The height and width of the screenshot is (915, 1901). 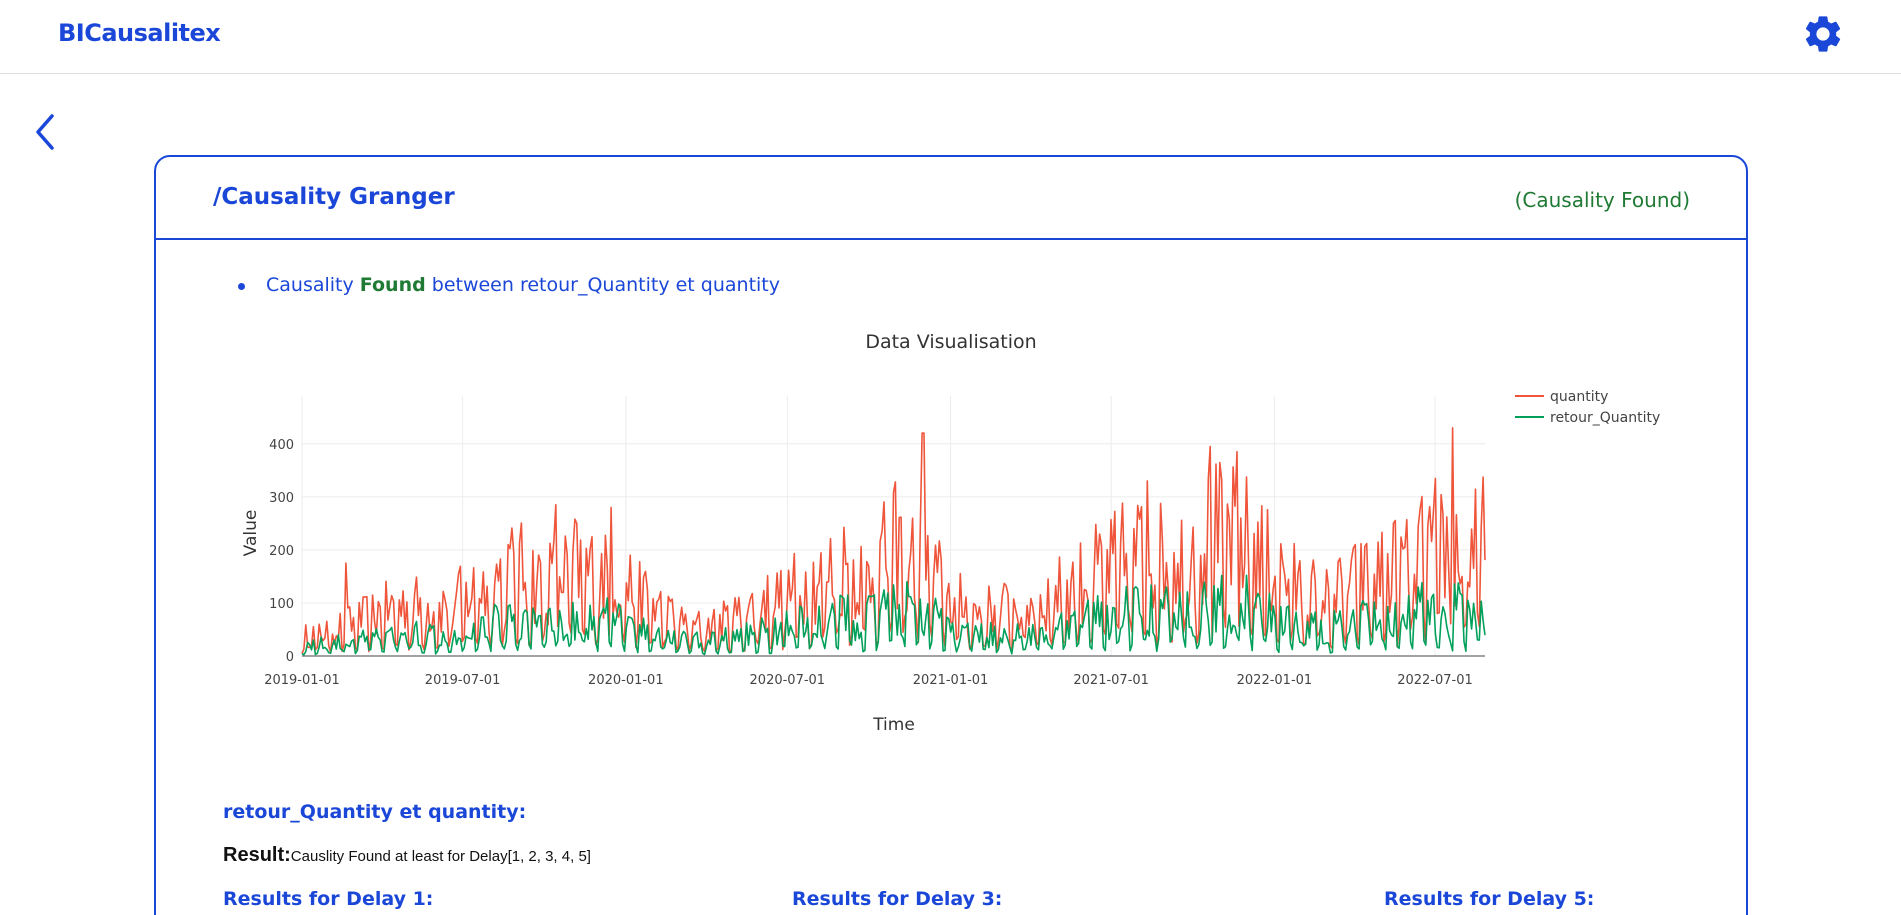 What do you see at coordinates (281, 551) in the screenshot?
I see `y-tick-label: 200` at bounding box center [281, 551].